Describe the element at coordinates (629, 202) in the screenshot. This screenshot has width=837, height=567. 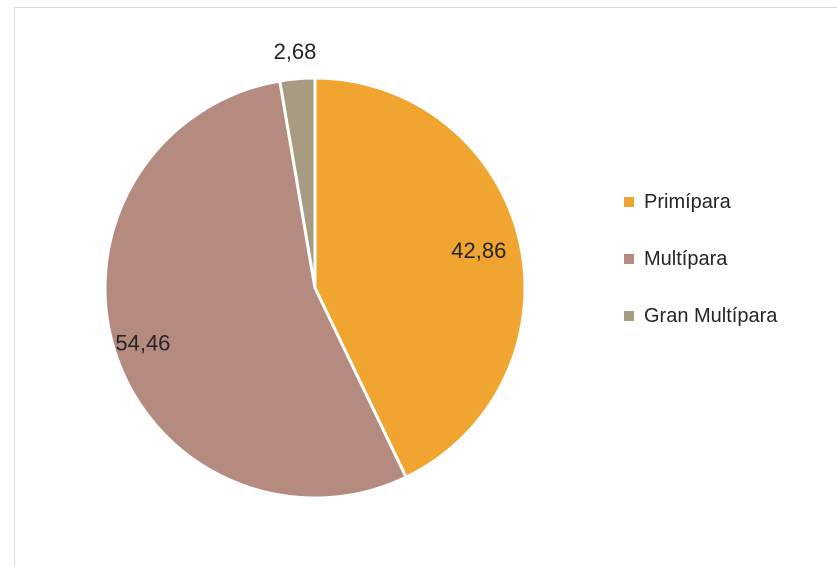
I see `legend-swatch-primipara` at that location.